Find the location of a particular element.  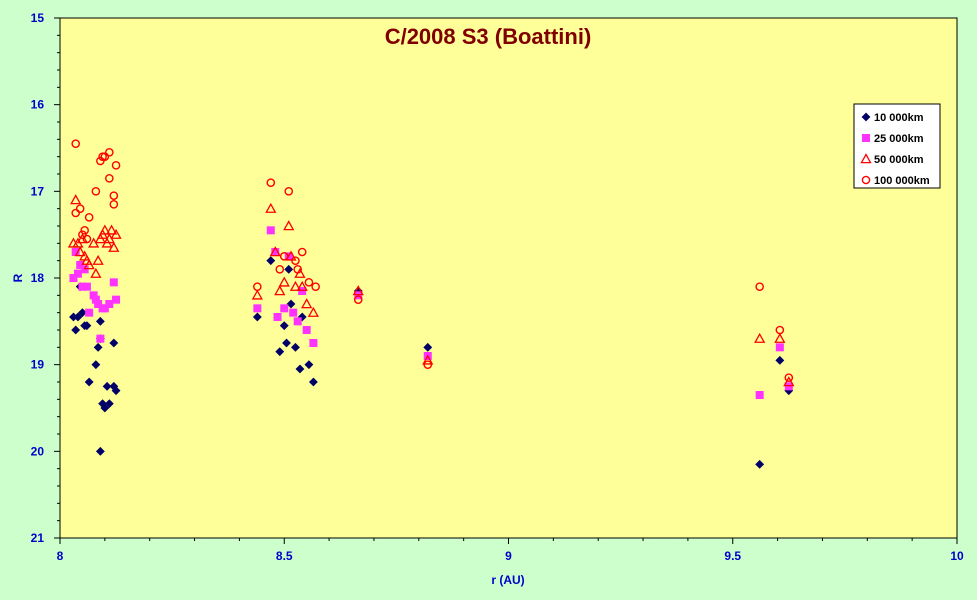

legend: 10 000km 25 000km 50 000km 100 000km is located at coordinates (897, 146).